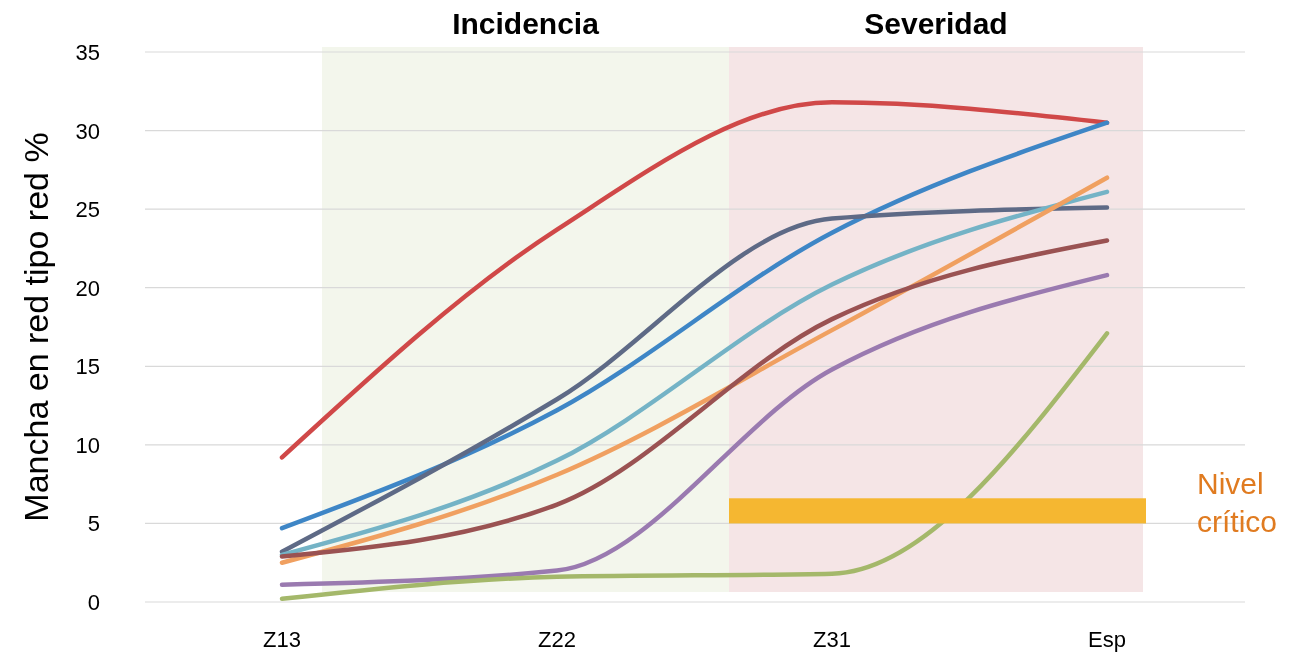 The image size is (1301, 660). I want to click on y-tick-label: 35, so click(87, 52).